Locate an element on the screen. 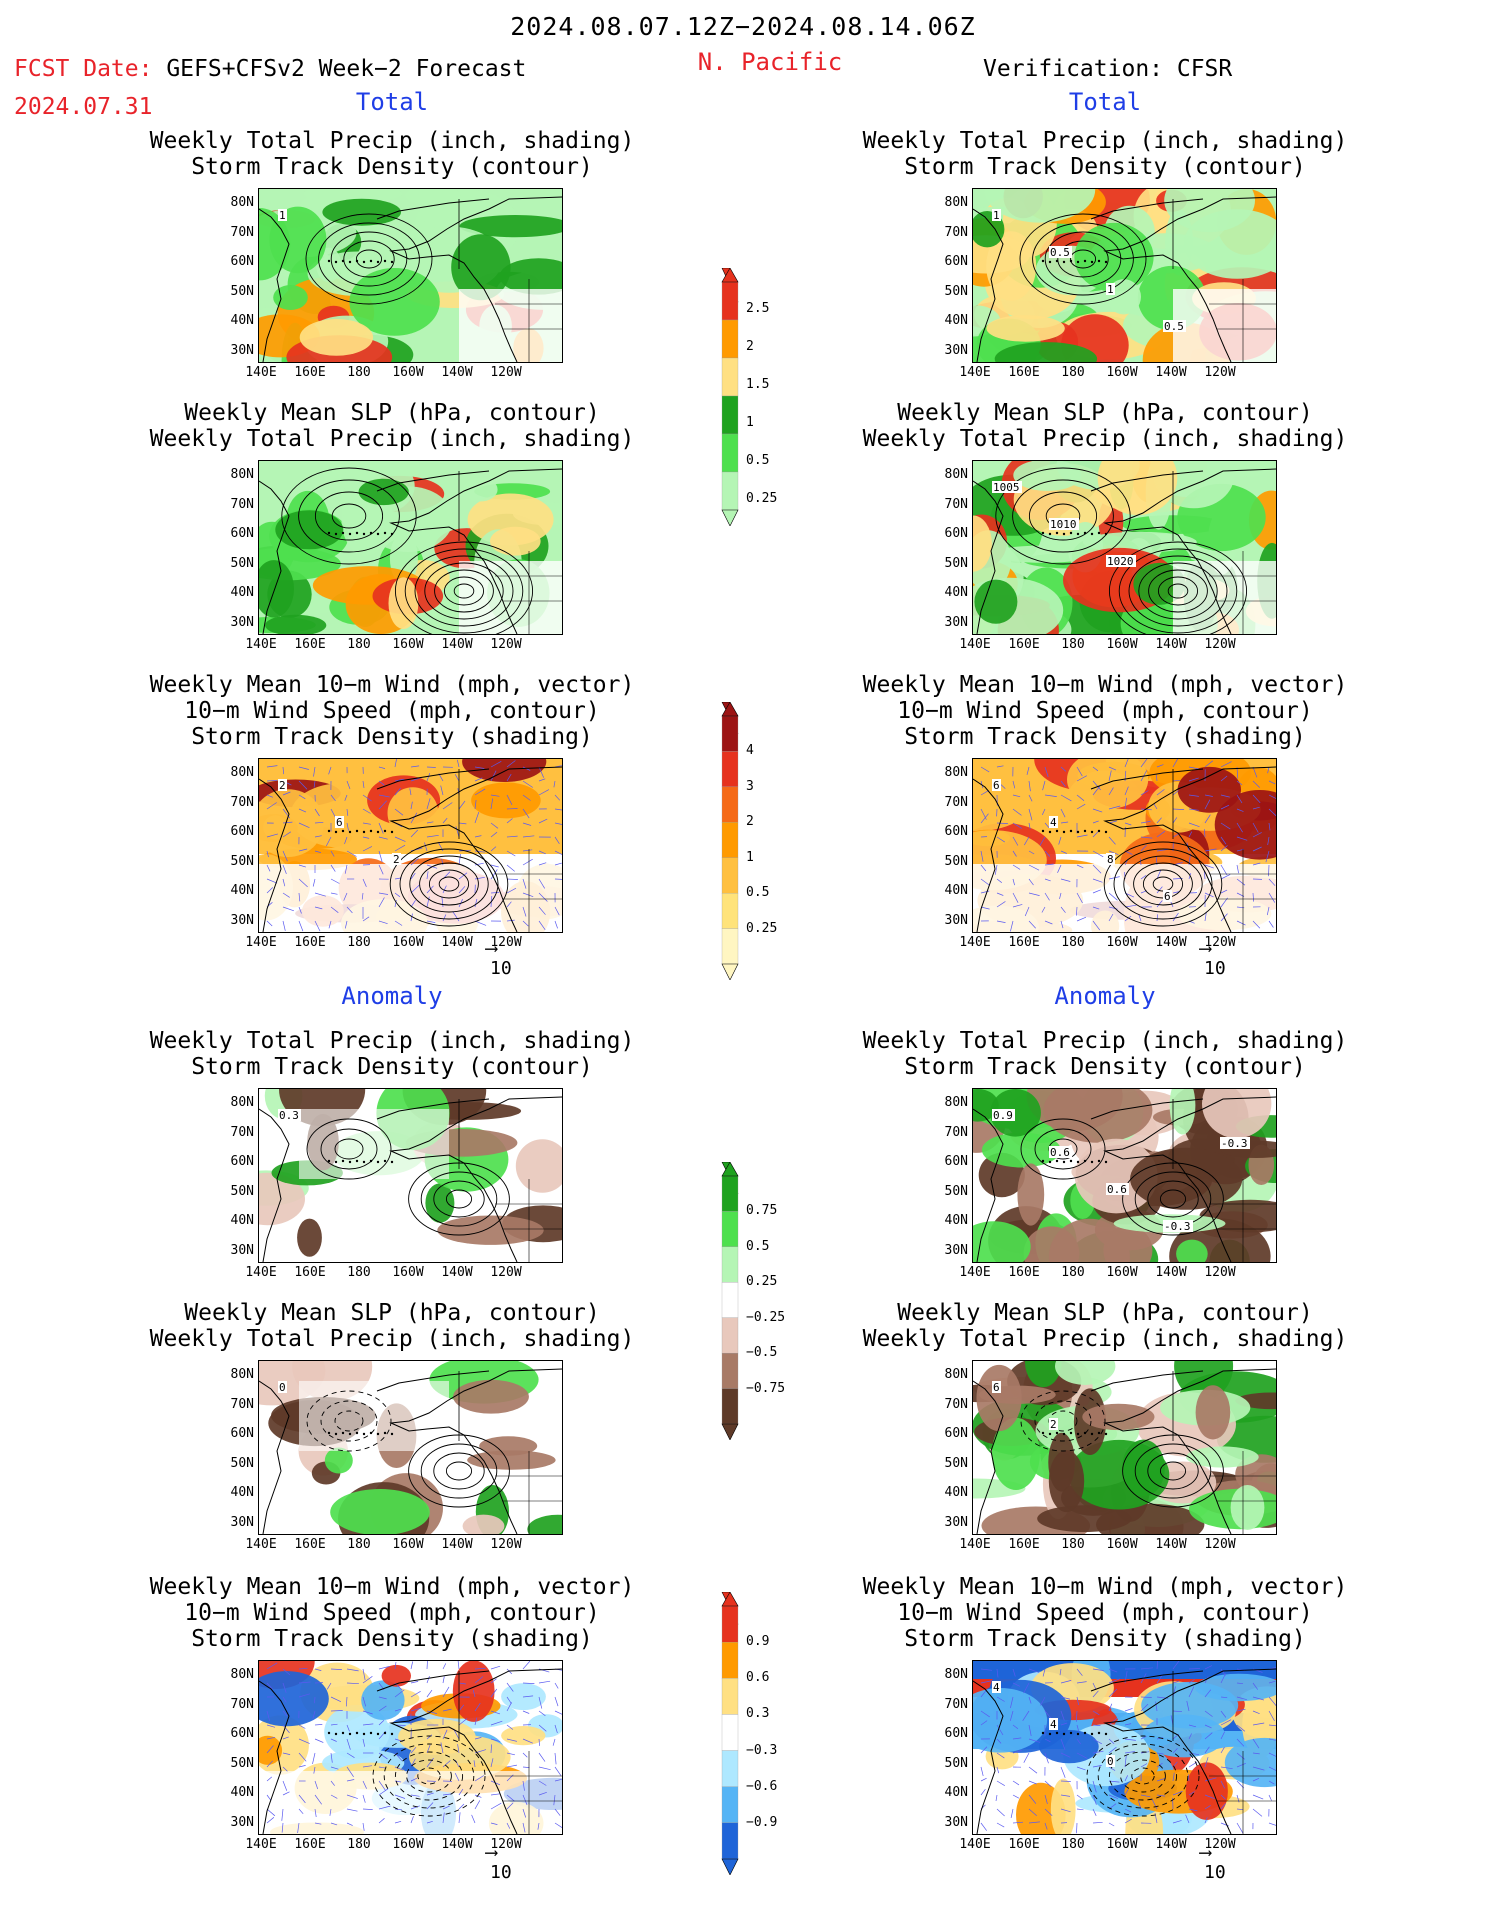 Image resolution: width=1487 pixels, height=1925 pixels. colorbar-label: 0.6 is located at coordinates (758, 1678).